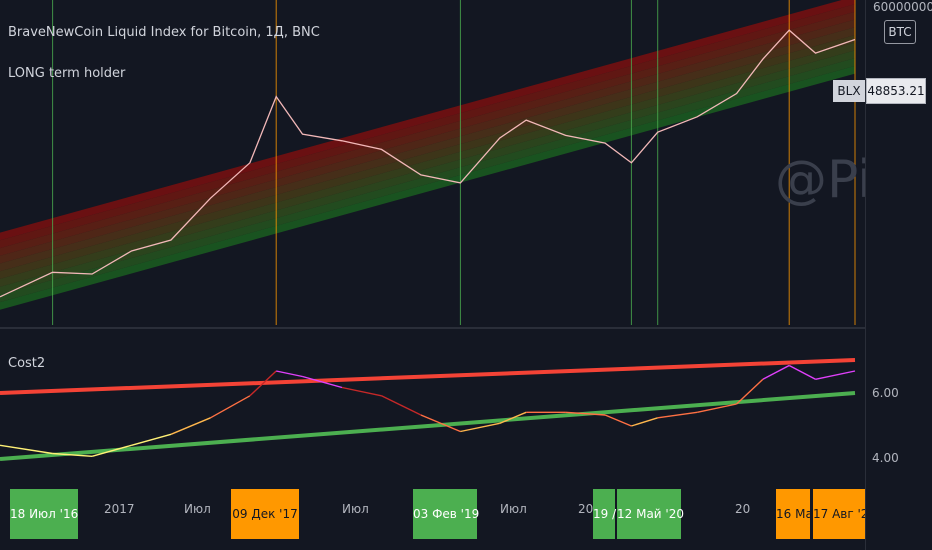 This screenshot has height=550, width=932. What do you see at coordinates (900, 32) in the screenshot?
I see `currency-button: BTC` at bounding box center [900, 32].